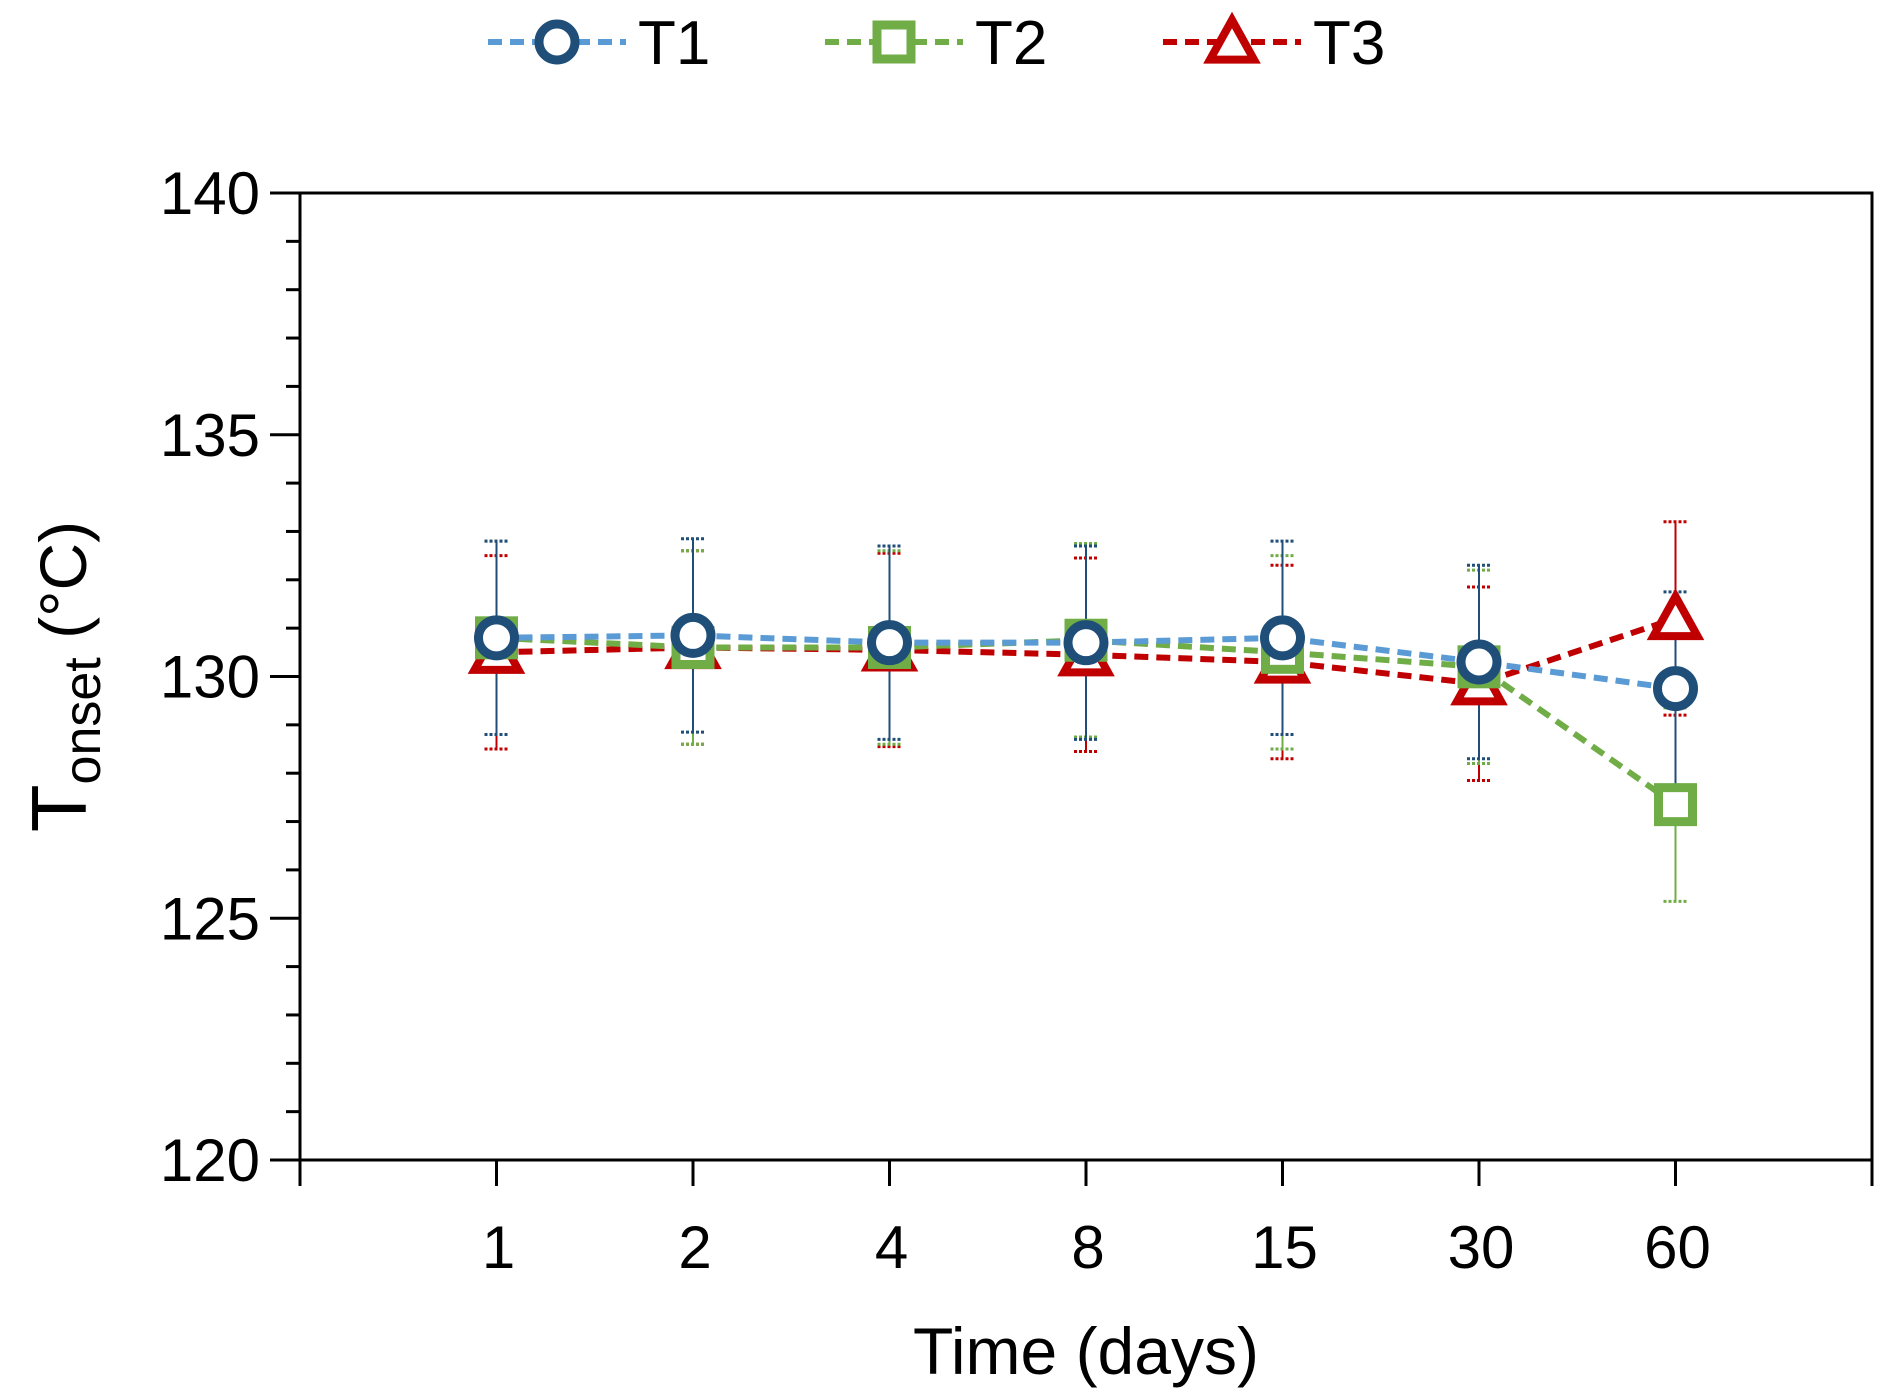 The width and height of the screenshot is (1881, 1395). I want to click on series-T1-points, so click(1086, 662).